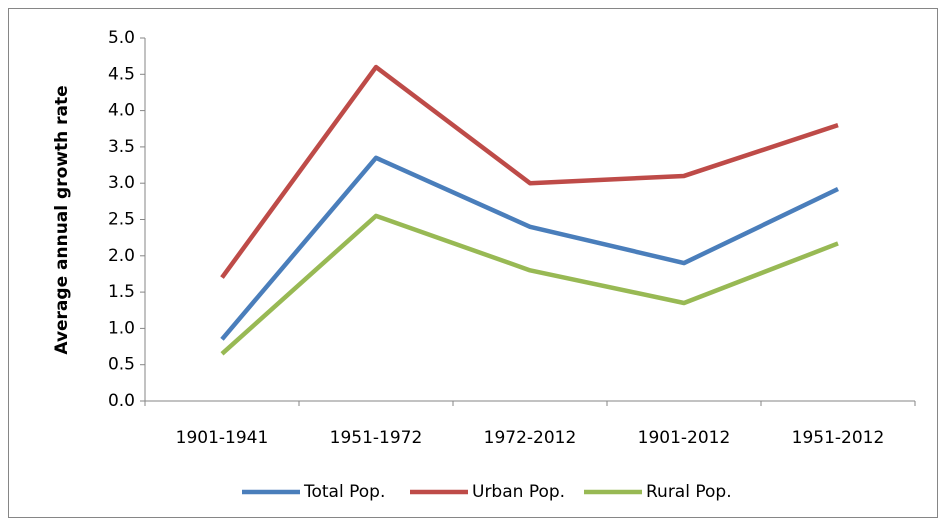 Image resolution: width=946 pixels, height=526 pixels. Describe the element at coordinates (838, 438) in the screenshot. I see `x-tick-label: 1951-2012` at that location.